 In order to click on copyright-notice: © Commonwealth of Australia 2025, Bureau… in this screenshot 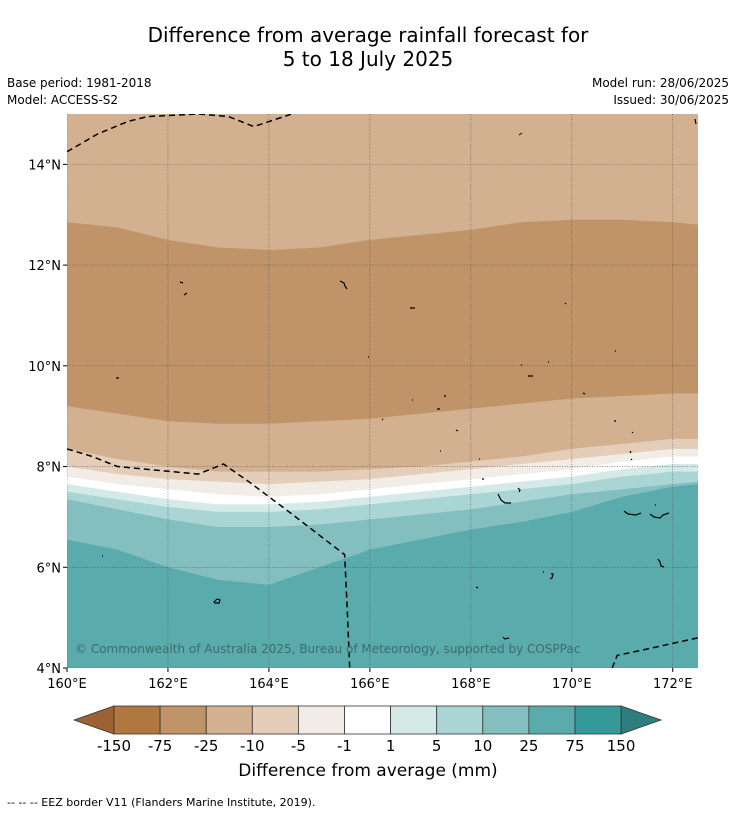, I will do `click(328, 649)`.